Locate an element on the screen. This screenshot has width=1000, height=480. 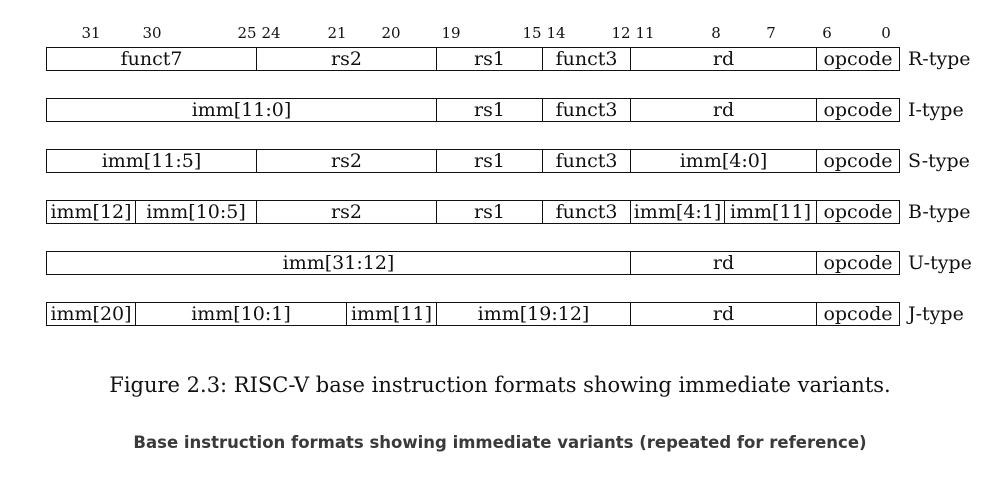
bit-label: 25 is located at coordinates (247, 33).